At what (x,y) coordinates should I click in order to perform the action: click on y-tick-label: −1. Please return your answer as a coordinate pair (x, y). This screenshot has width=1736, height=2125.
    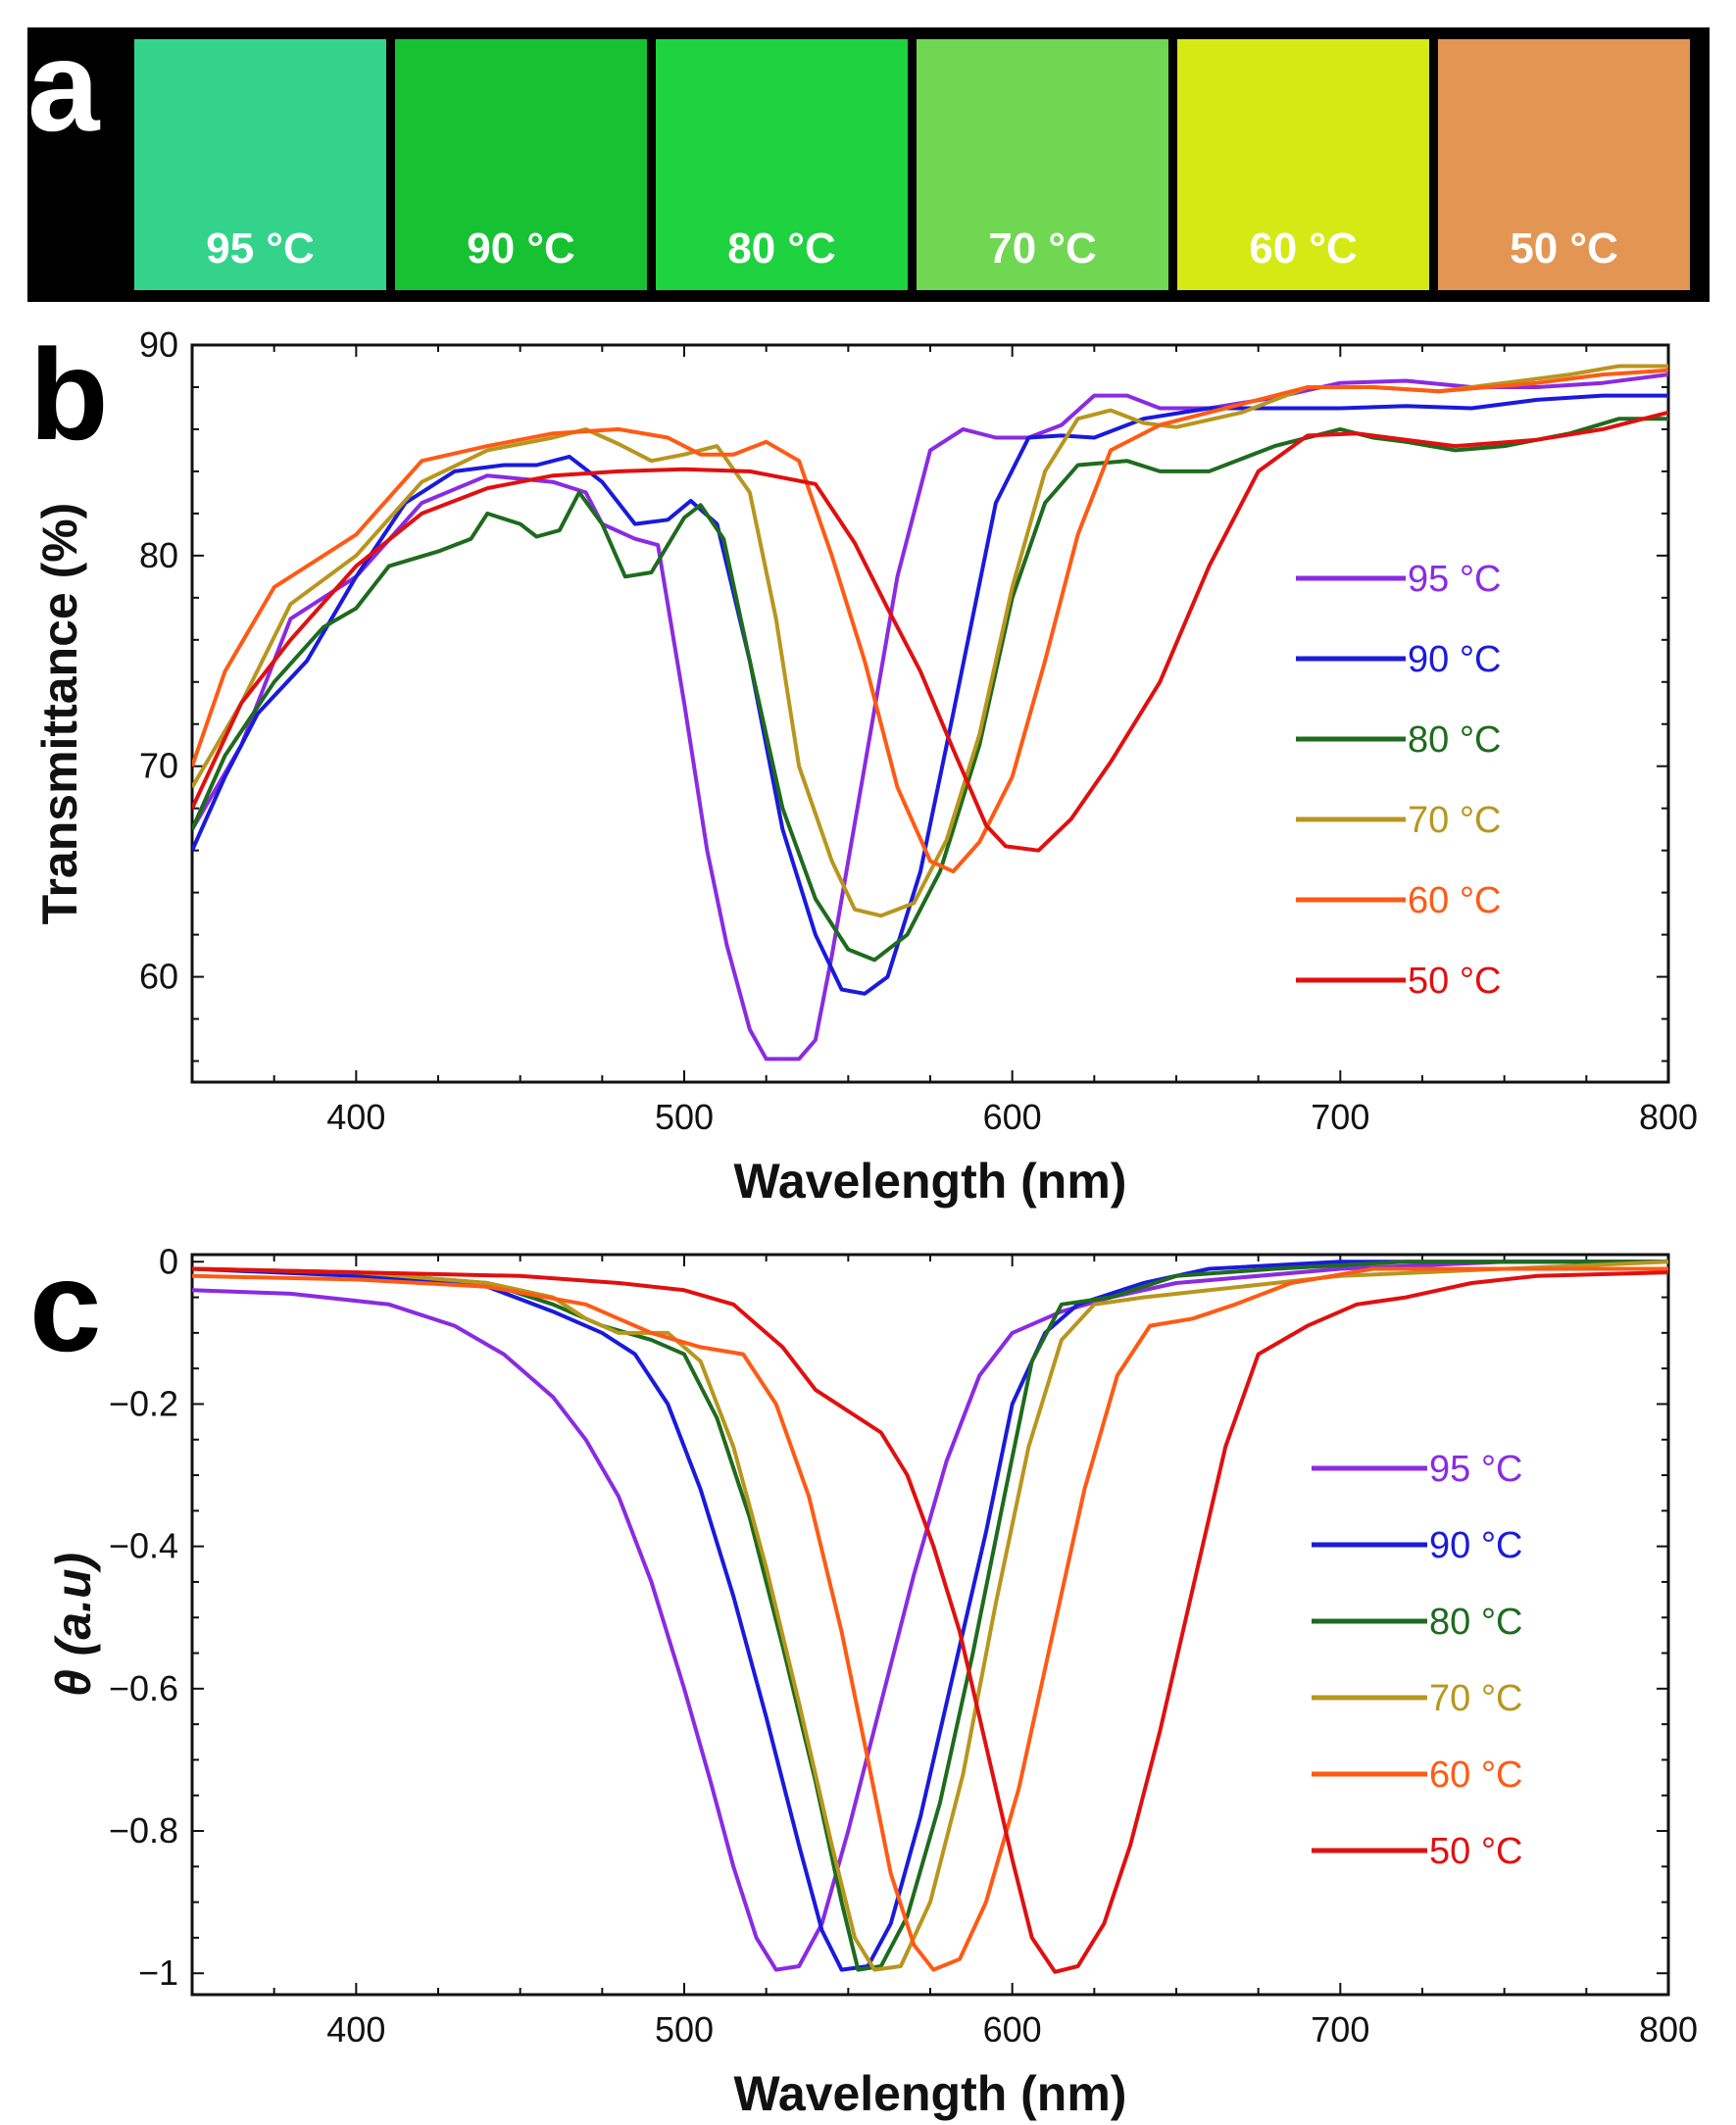
    Looking at the image, I should click on (158, 1973).